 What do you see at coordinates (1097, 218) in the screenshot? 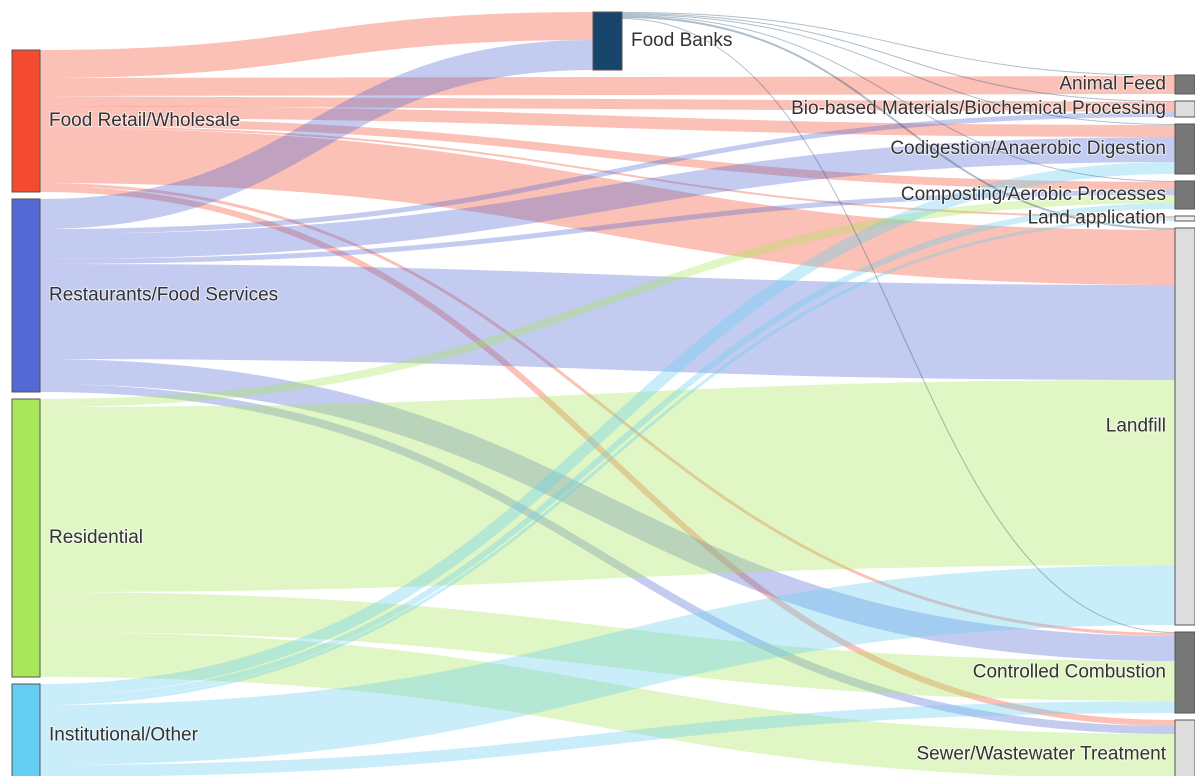
I see `node-label: Land application` at bounding box center [1097, 218].